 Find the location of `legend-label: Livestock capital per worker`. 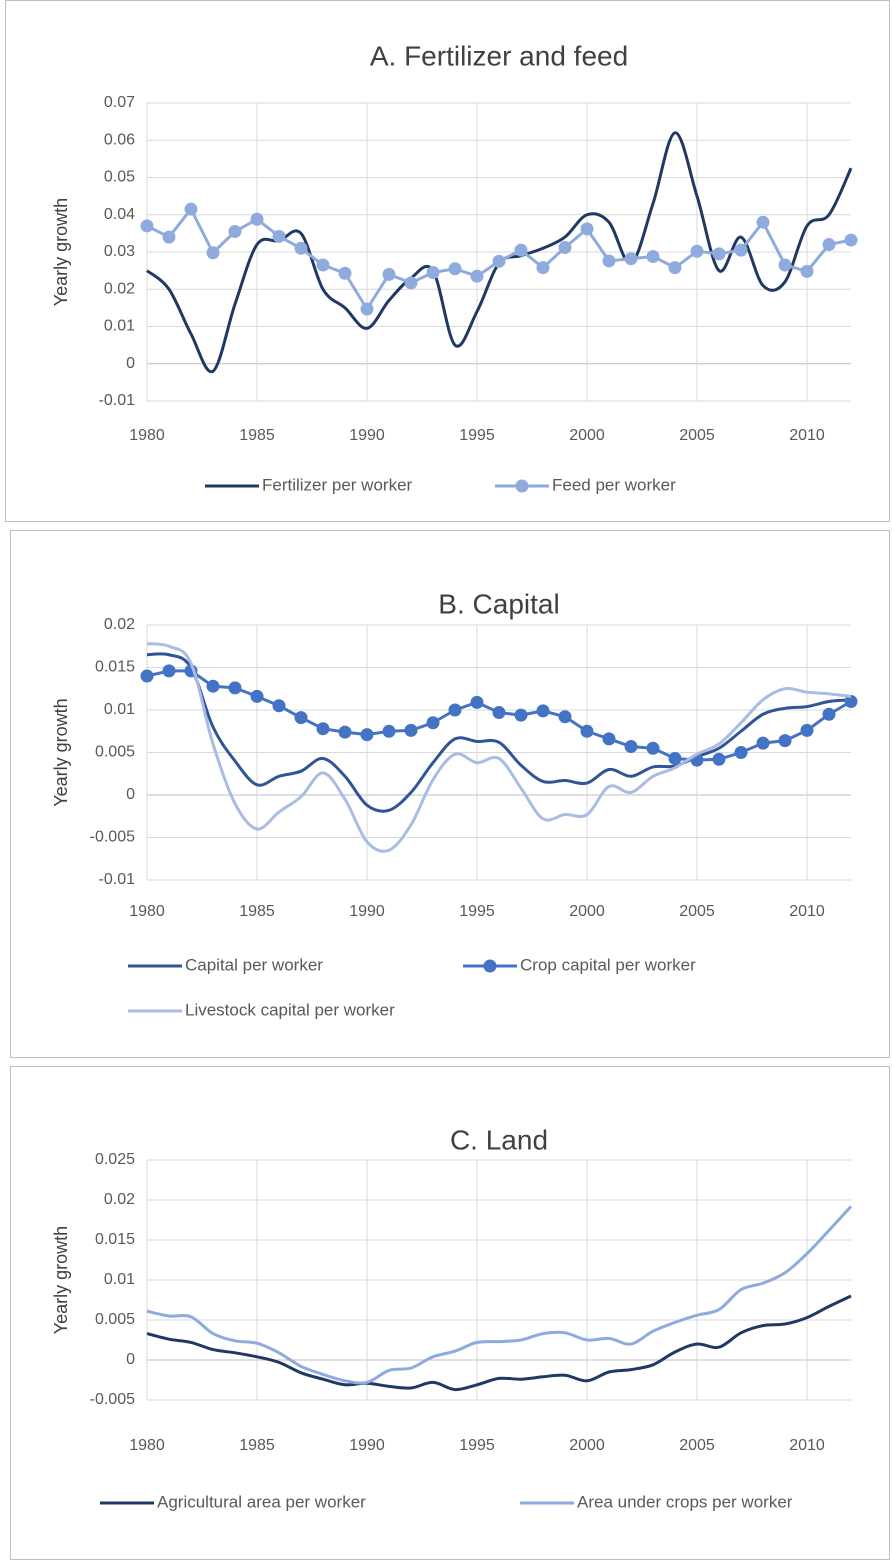

legend-label: Livestock capital per worker is located at coordinates (290, 1009).